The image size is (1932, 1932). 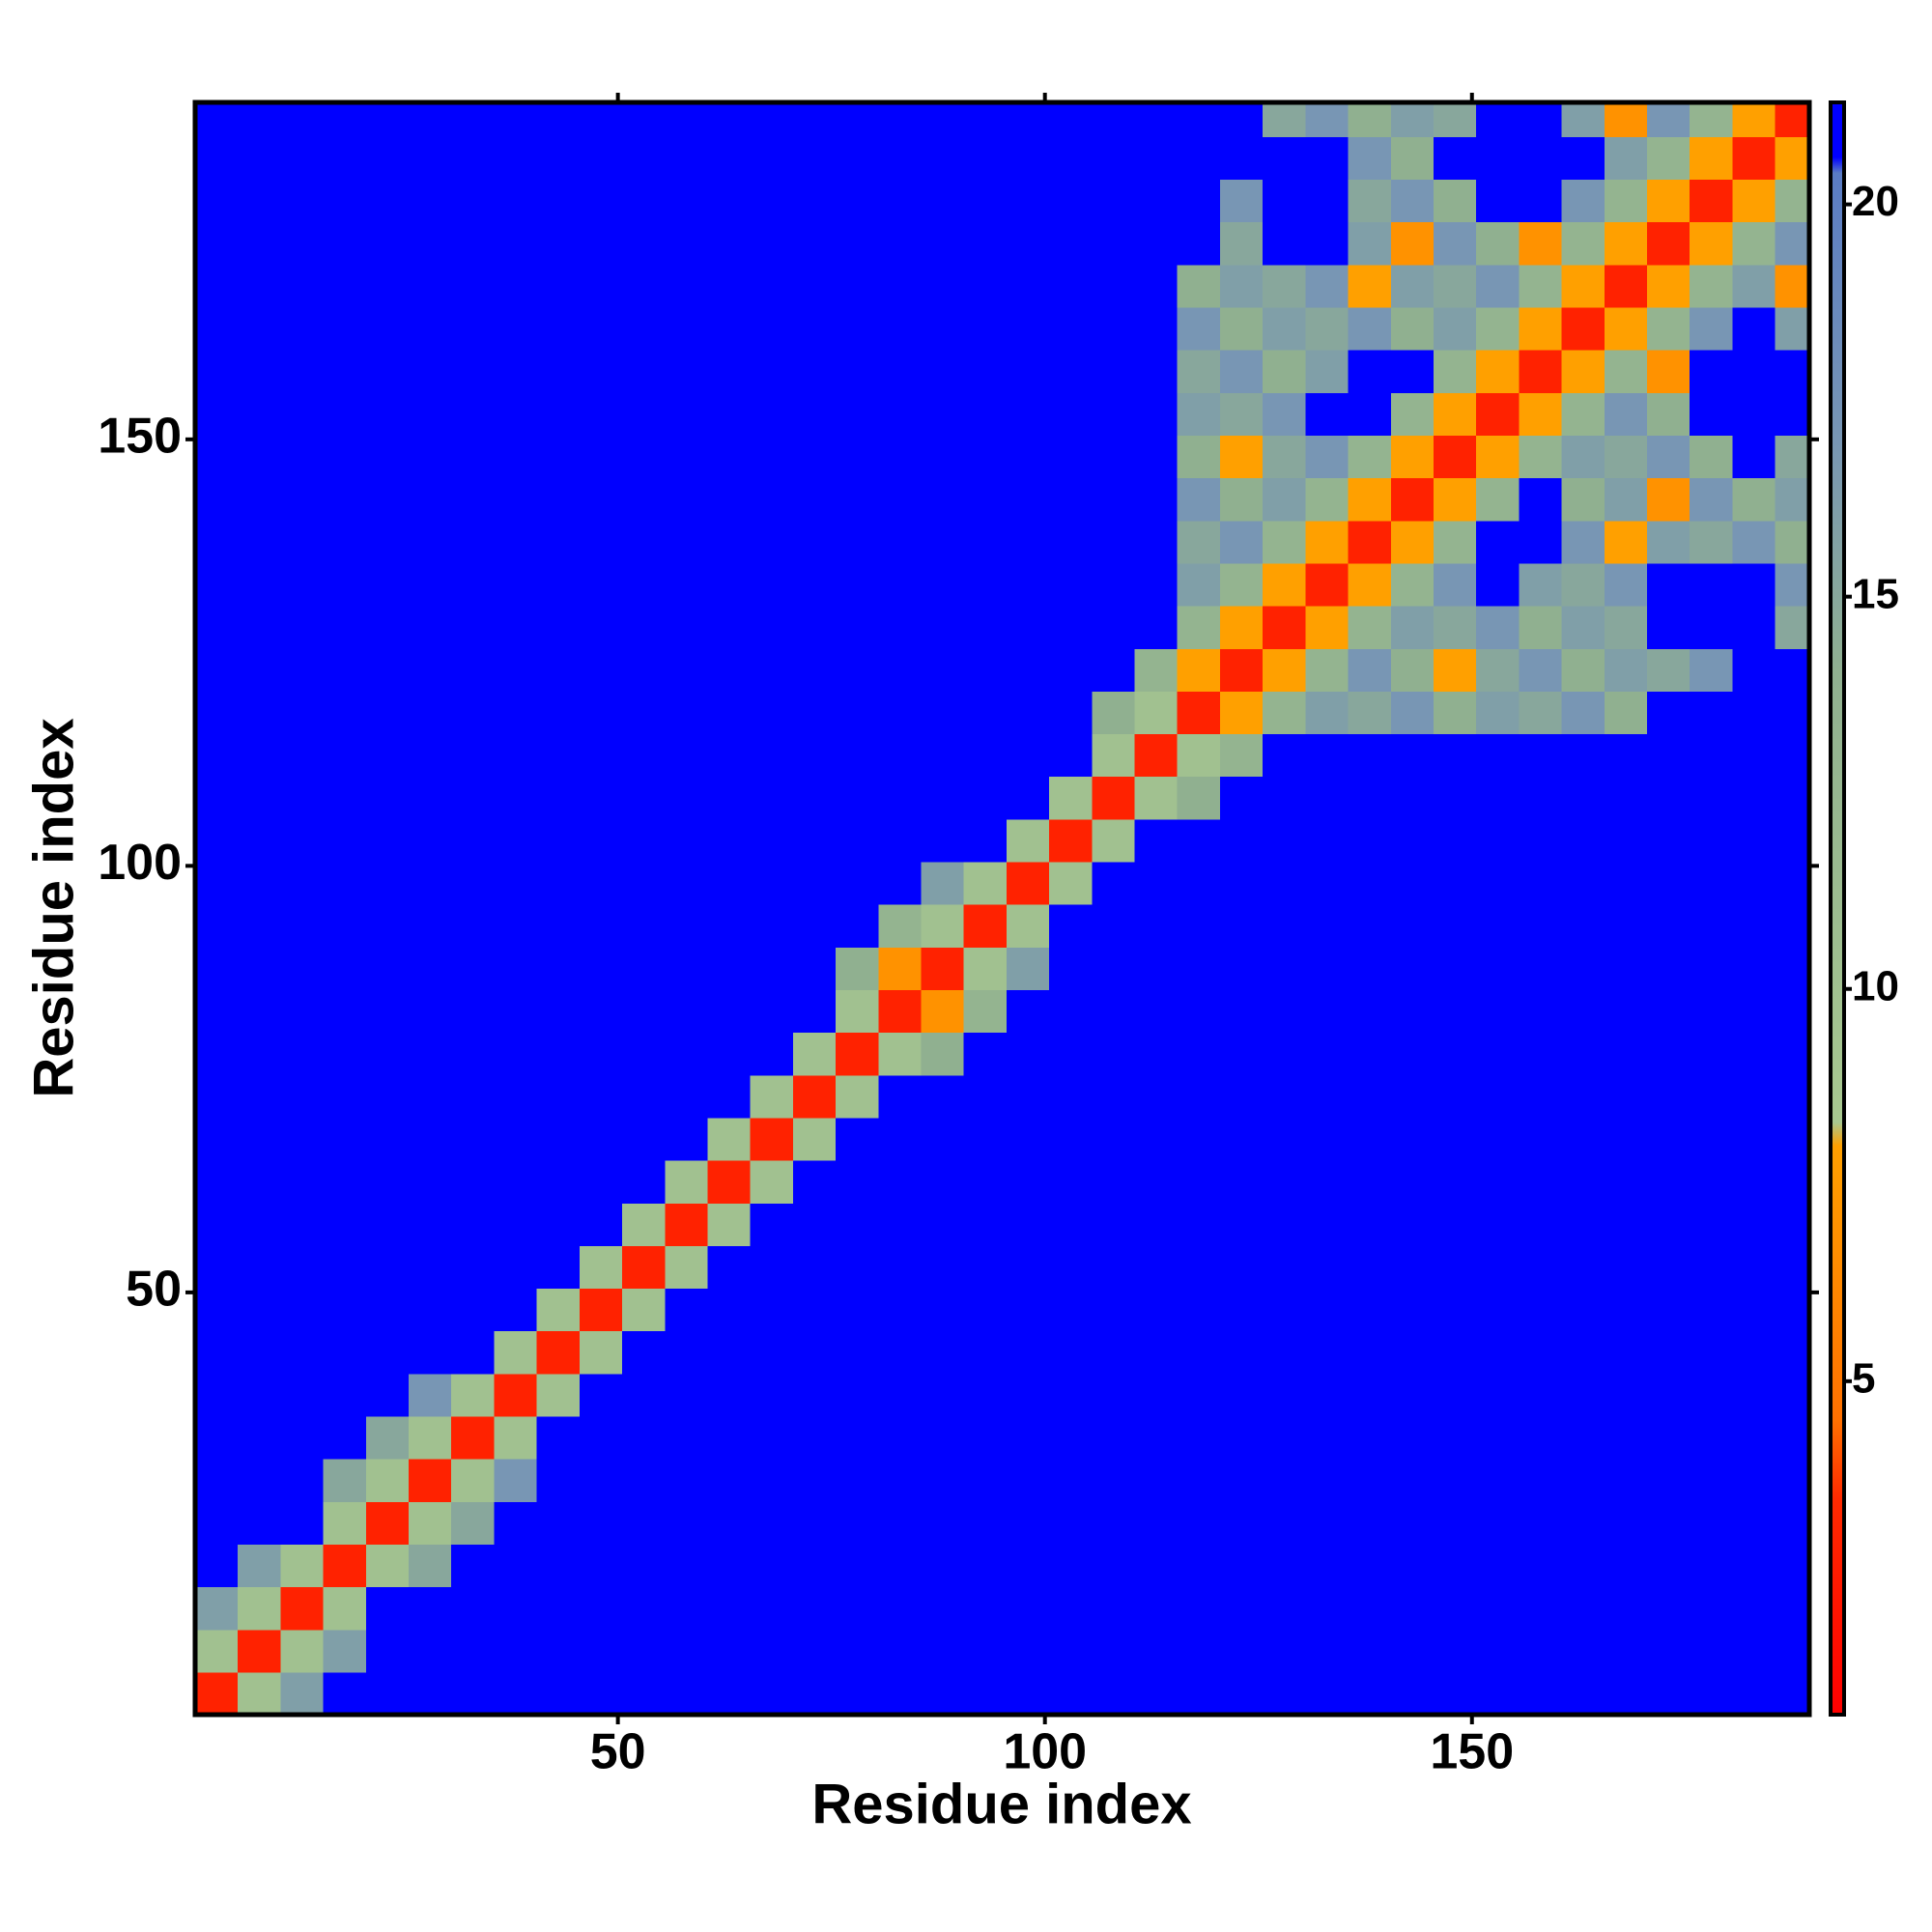 I want to click on y-axis-title: Residue index, so click(x=53, y=907).